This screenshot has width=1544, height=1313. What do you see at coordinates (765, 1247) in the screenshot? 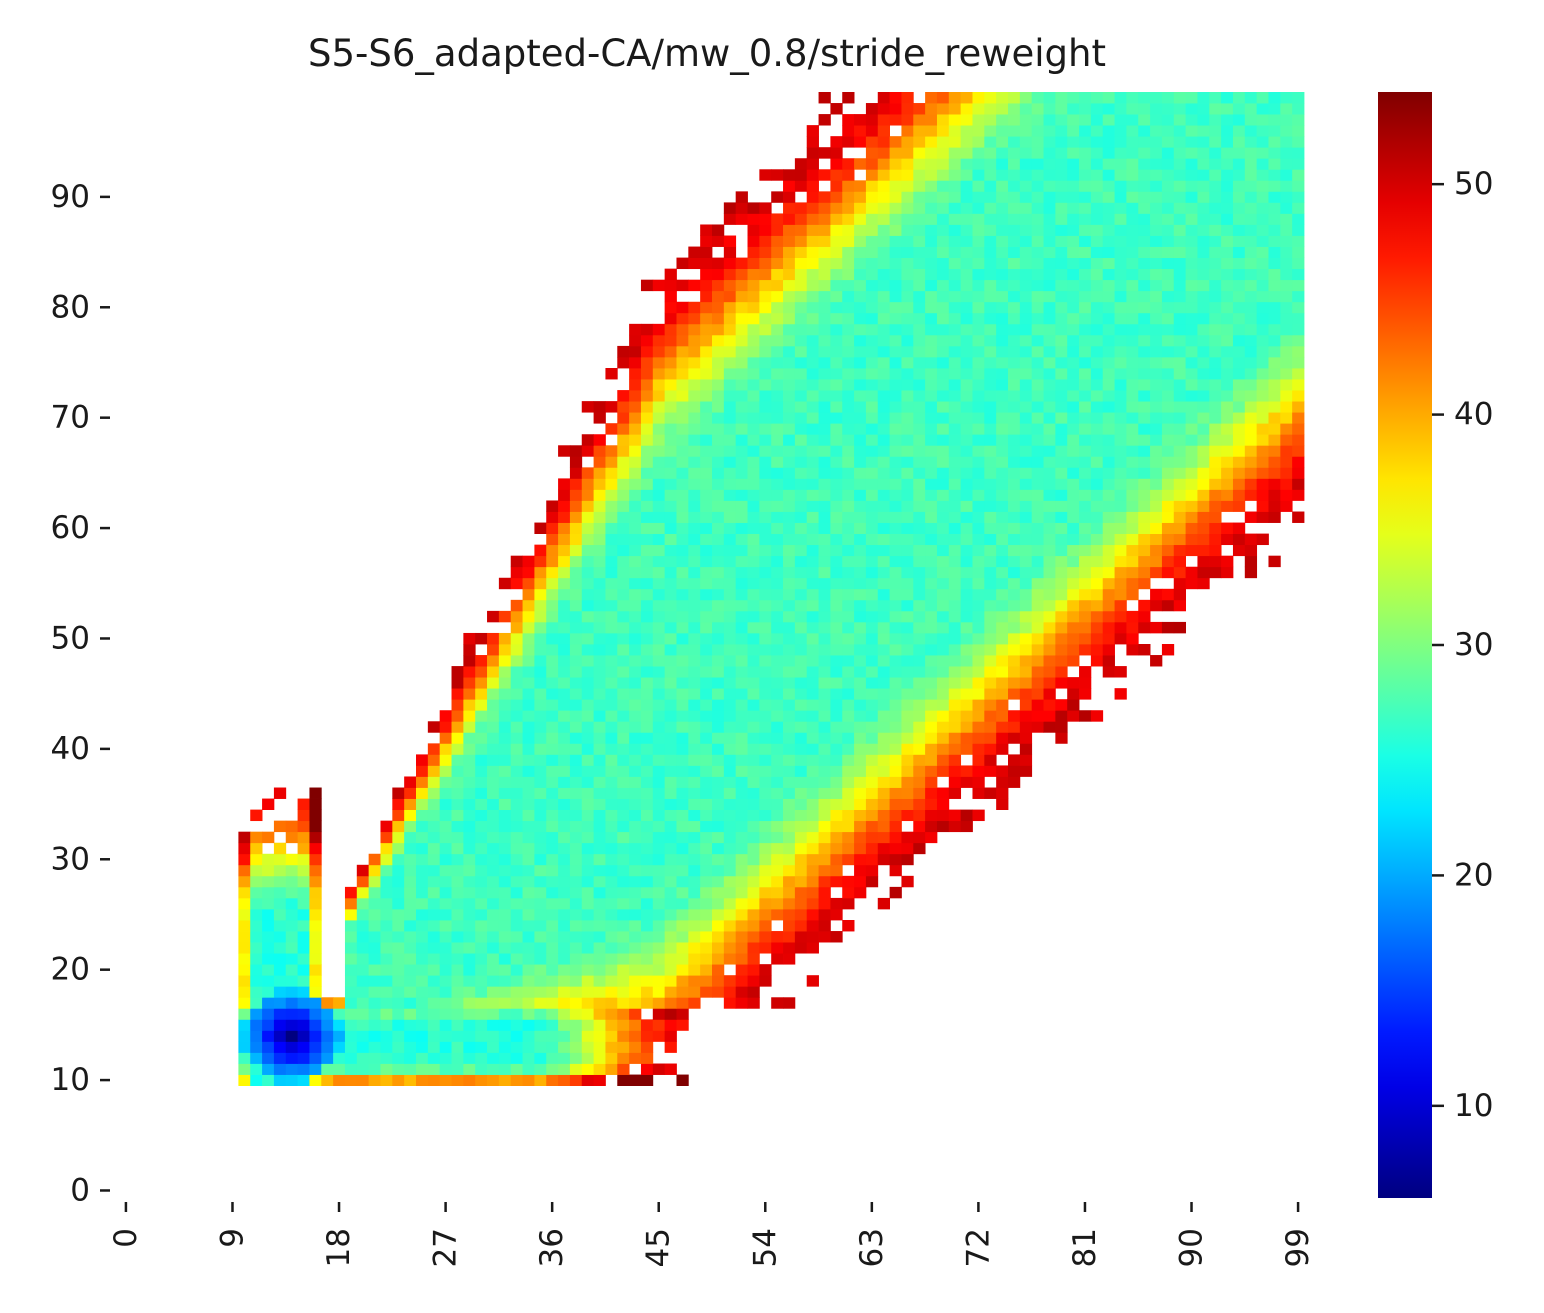
I see `x-tick-label: 54` at bounding box center [765, 1247].